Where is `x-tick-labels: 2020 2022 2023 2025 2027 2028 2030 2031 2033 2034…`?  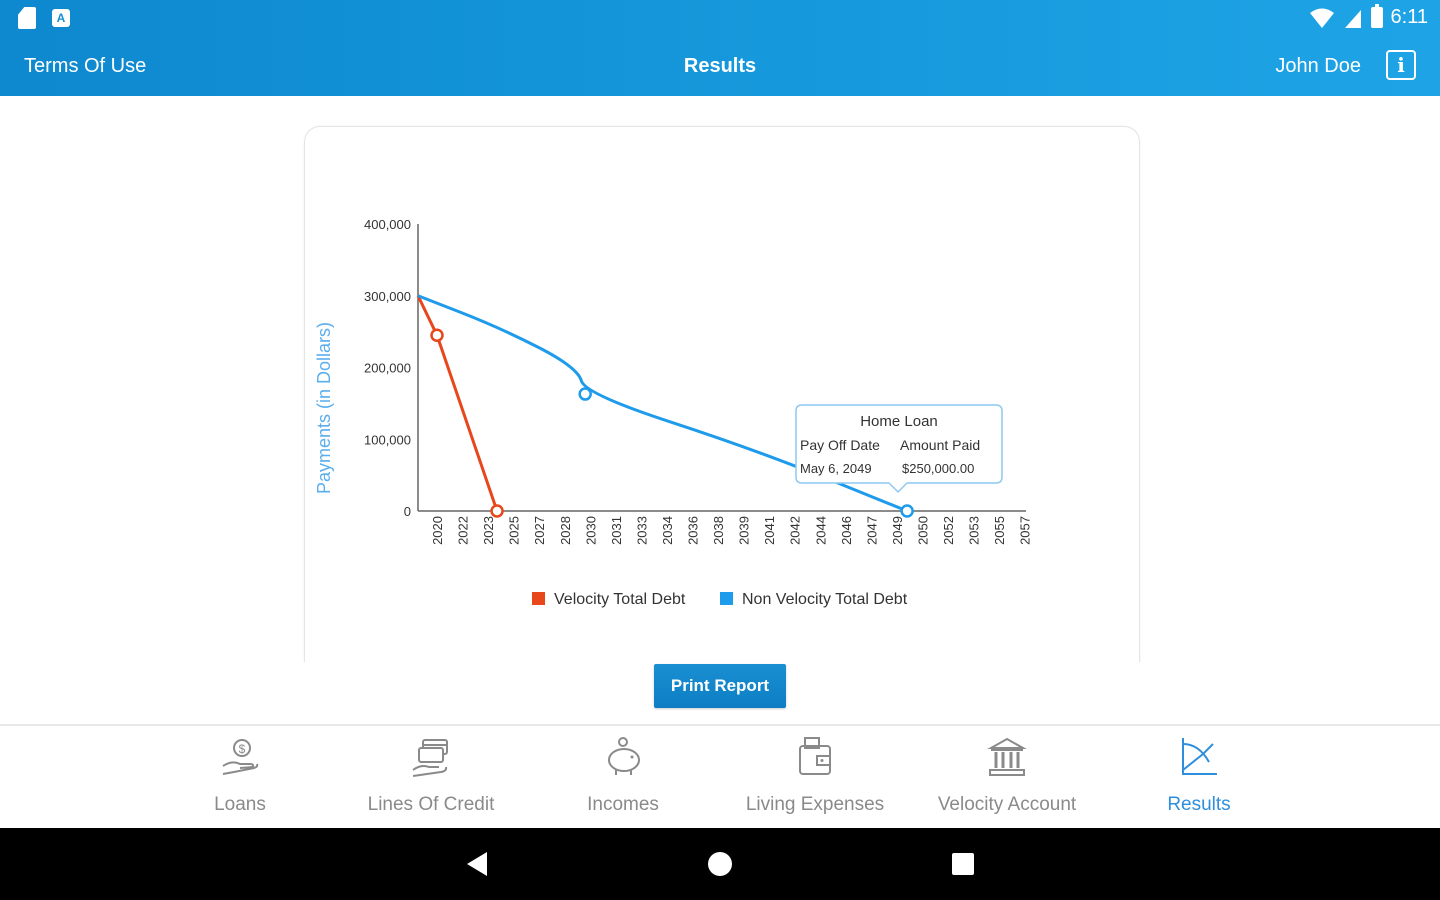
x-tick-labels: 2020 2022 2023 2025 2027 2028 2030 2031 2033 2034… is located at coordinates (731, 530).